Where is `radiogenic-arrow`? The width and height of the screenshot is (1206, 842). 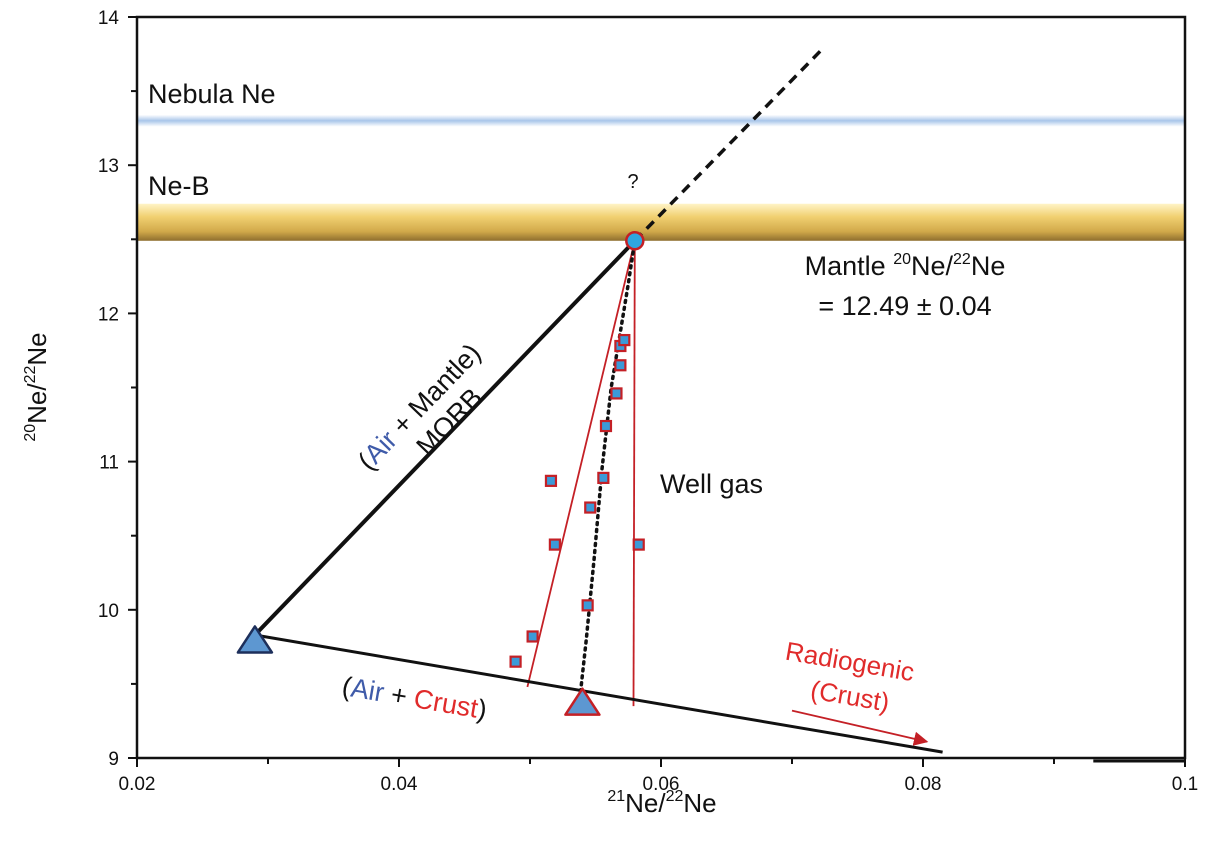
radiogenic-arrow is located at coordinates (860, 727).